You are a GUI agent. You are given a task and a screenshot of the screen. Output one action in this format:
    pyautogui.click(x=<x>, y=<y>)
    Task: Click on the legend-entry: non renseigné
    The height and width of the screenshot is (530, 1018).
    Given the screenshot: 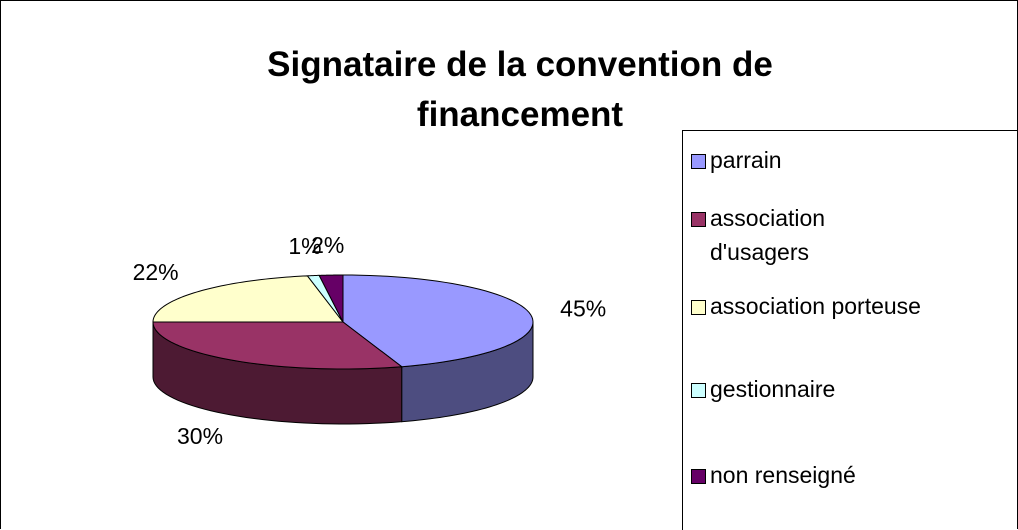 What is the action you would take?
    pyautogui.click(x=851, y=475)
    